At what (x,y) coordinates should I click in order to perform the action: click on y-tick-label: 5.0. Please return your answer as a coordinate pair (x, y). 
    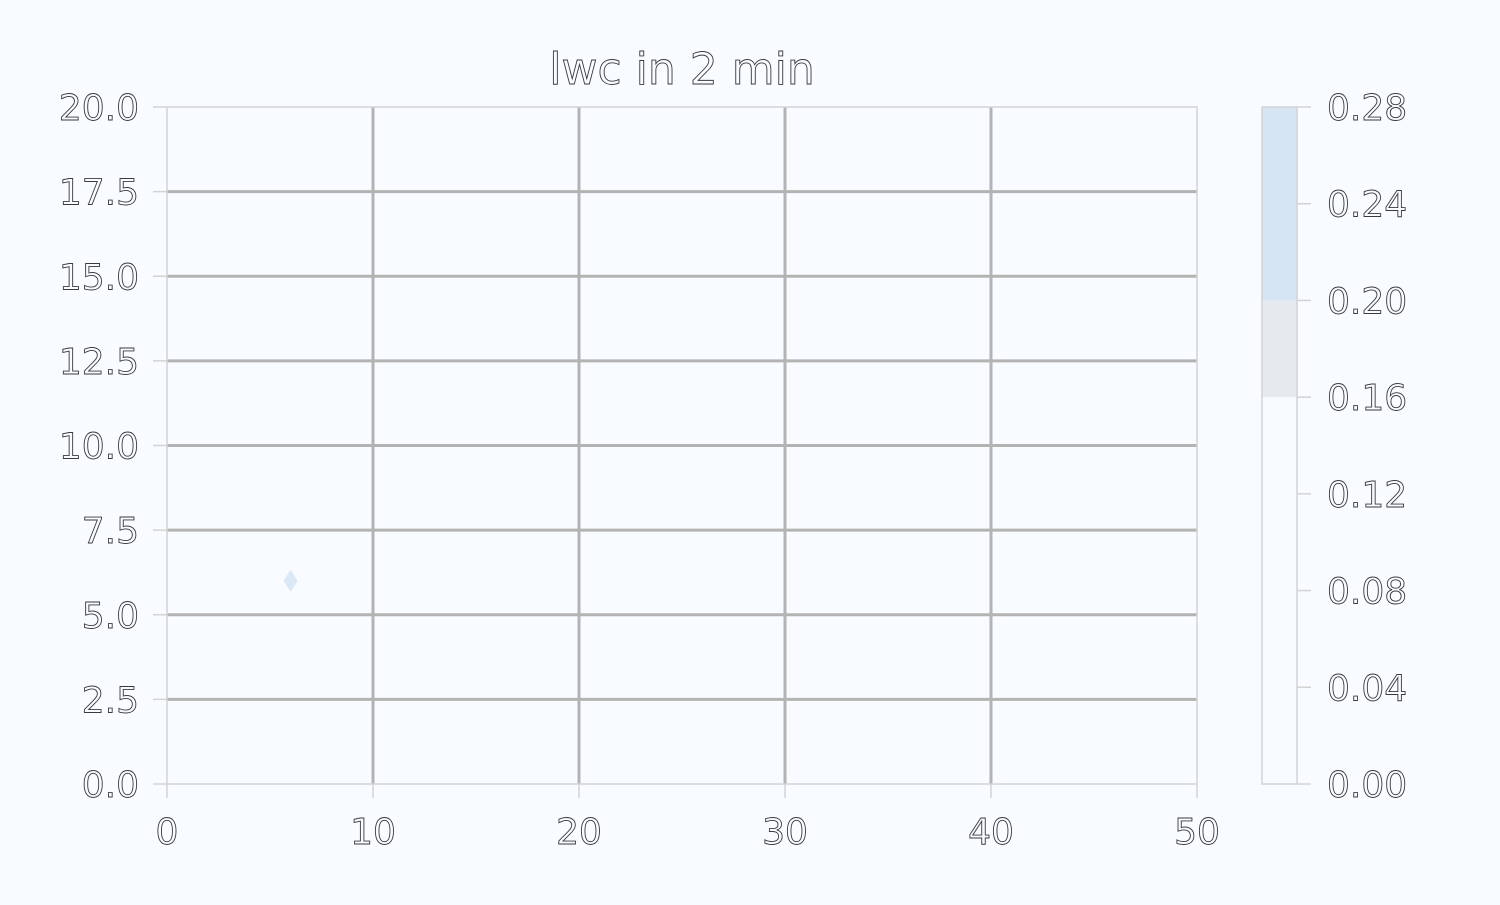
    Looking at the image, I should click on (110, 616).